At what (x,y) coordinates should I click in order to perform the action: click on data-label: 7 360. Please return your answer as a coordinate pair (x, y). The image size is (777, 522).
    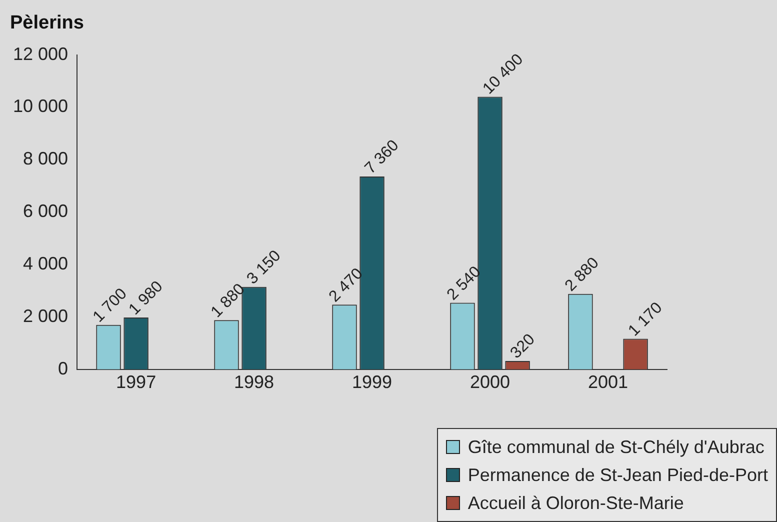
    Looking at the image, I should click on (382, 157).